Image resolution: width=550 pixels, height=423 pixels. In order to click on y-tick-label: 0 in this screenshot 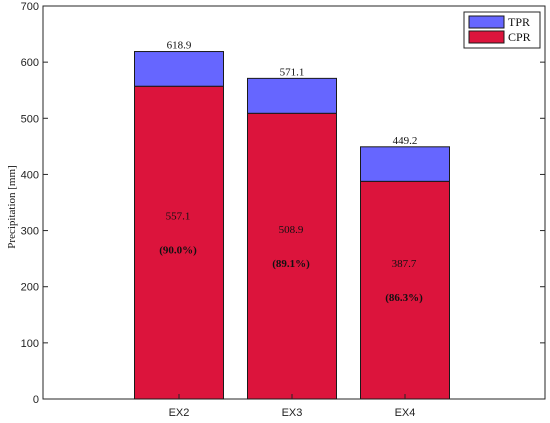, I will do `click(36, 400)`.